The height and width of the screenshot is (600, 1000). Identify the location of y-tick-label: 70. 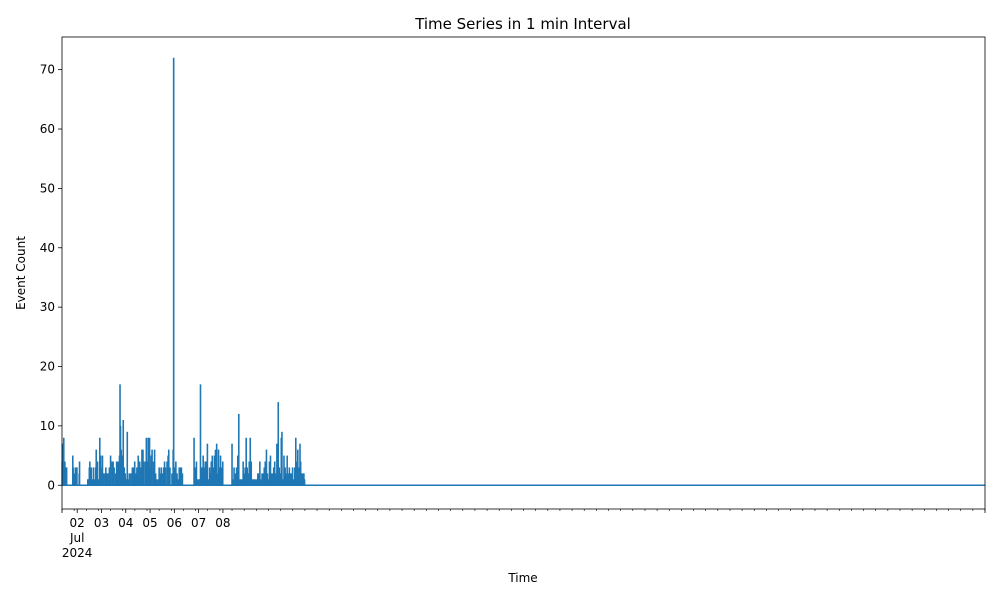
(47, 70).